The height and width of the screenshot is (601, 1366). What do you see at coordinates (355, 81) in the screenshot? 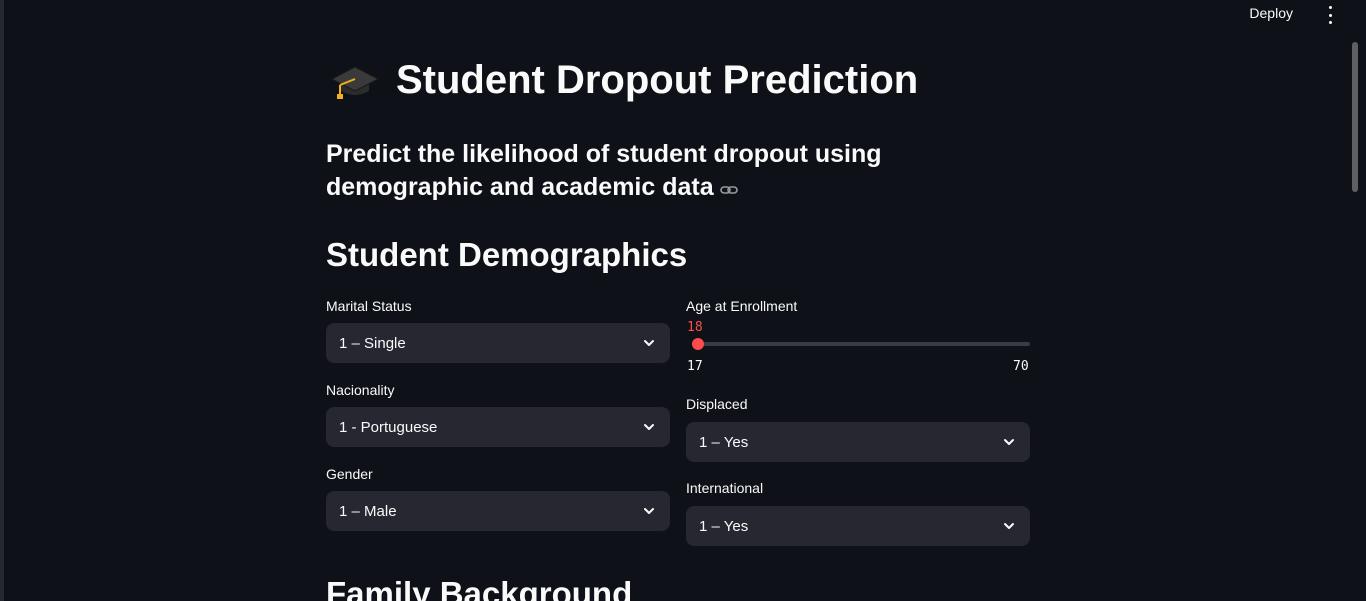
I see `graduation-cap-icon` at bounding box center [355, 81].